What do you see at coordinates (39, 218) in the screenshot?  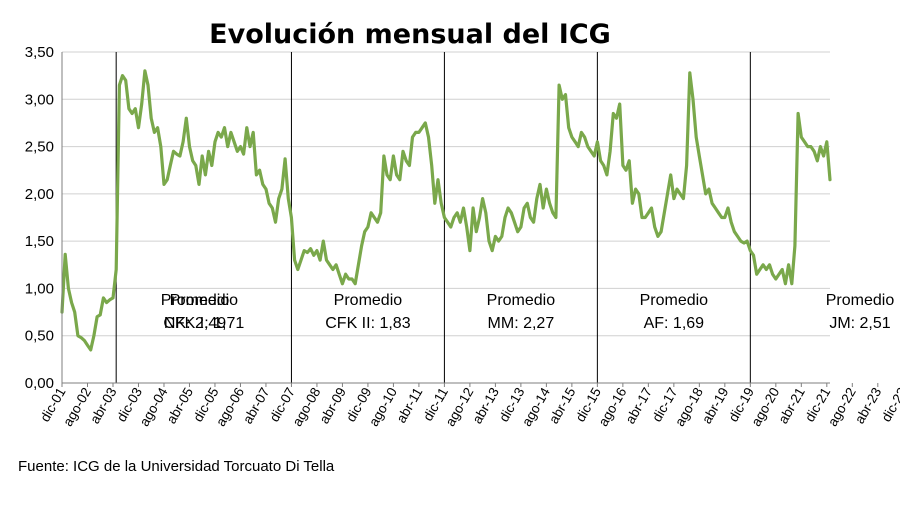 I see `y-tick-labels: 0,00 0,50 1,00 1,50 2,00 2,50 3,00 3,50` at bounding box center [39, 218].